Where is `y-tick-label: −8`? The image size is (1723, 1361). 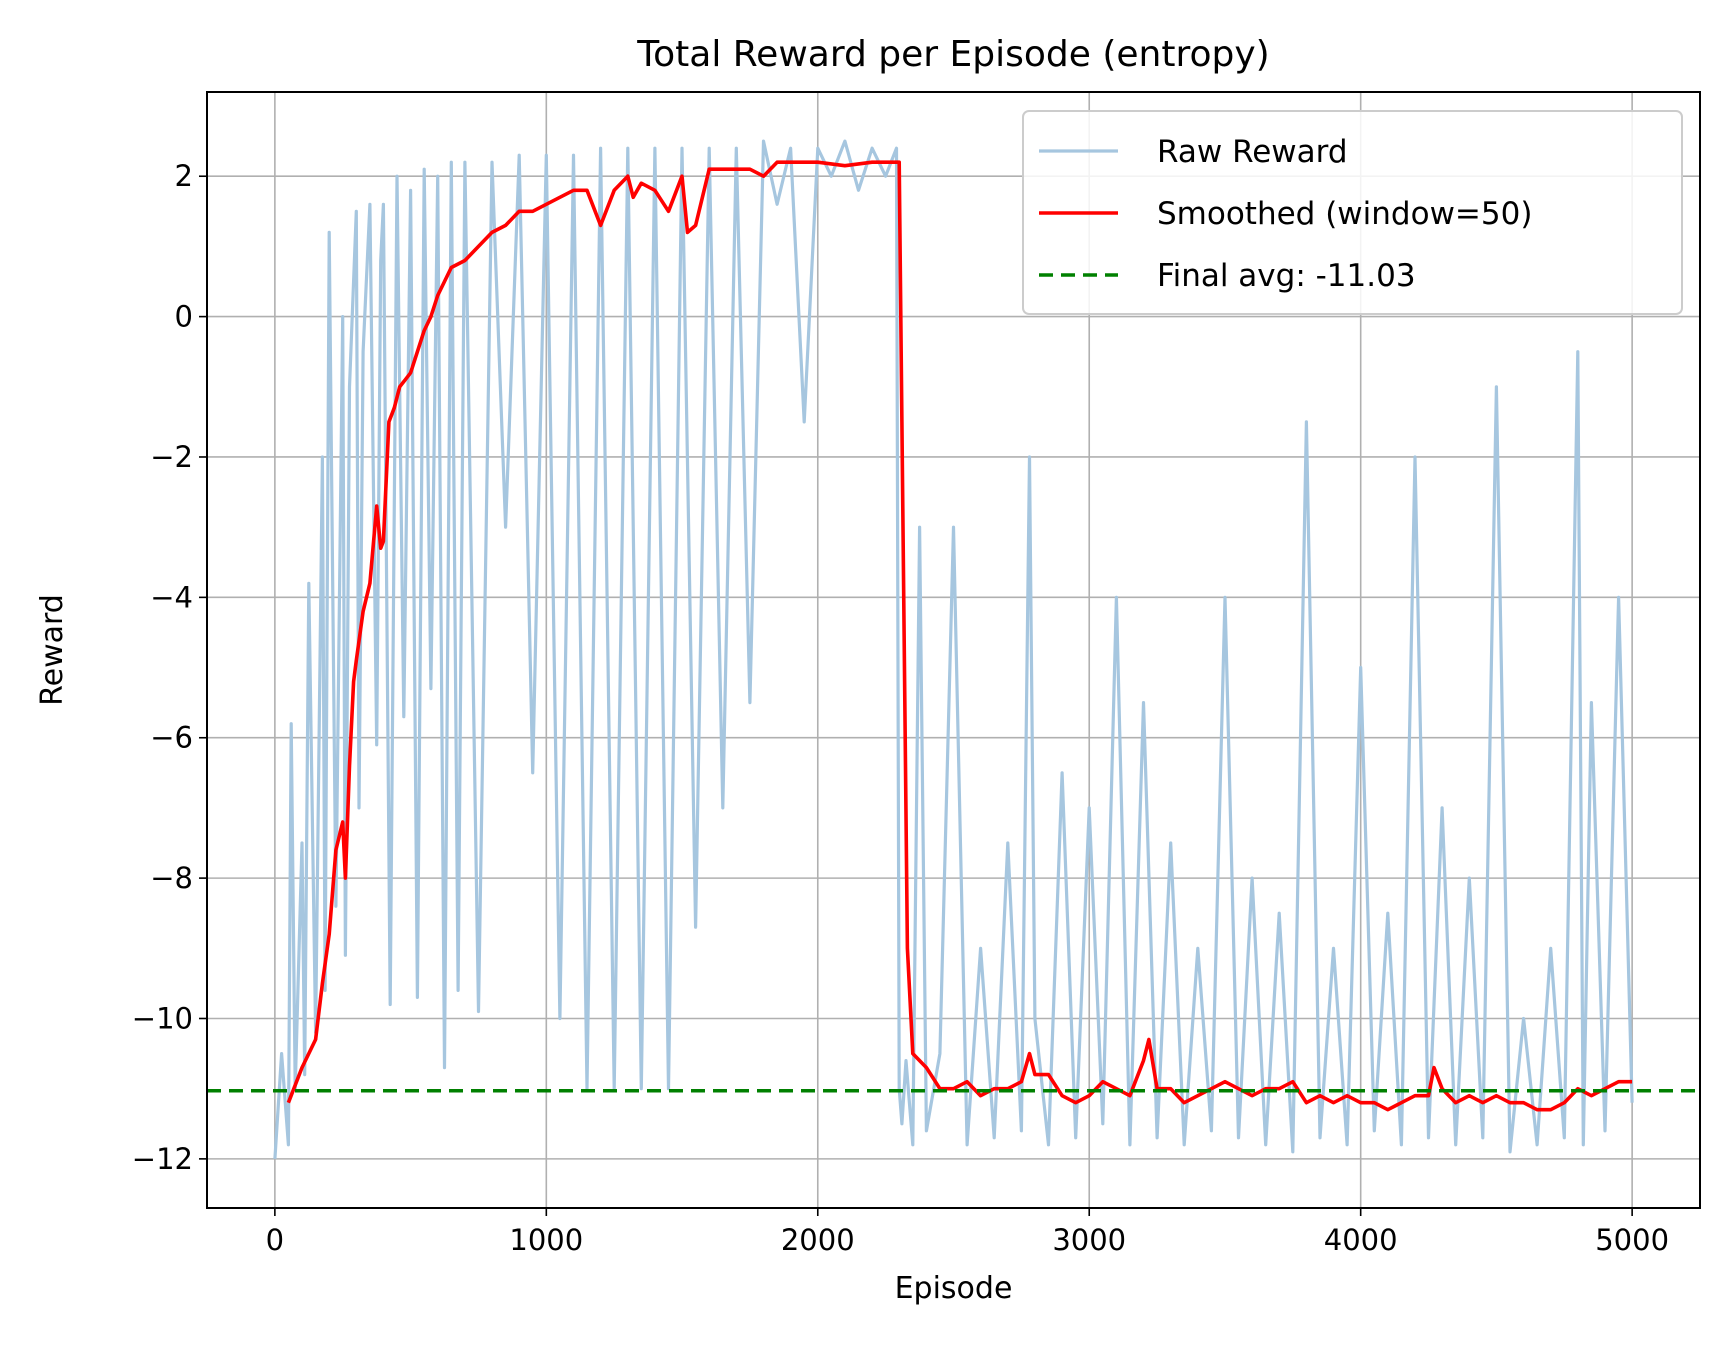 y-tick-label: −8 is located at coordinates (171, 878).